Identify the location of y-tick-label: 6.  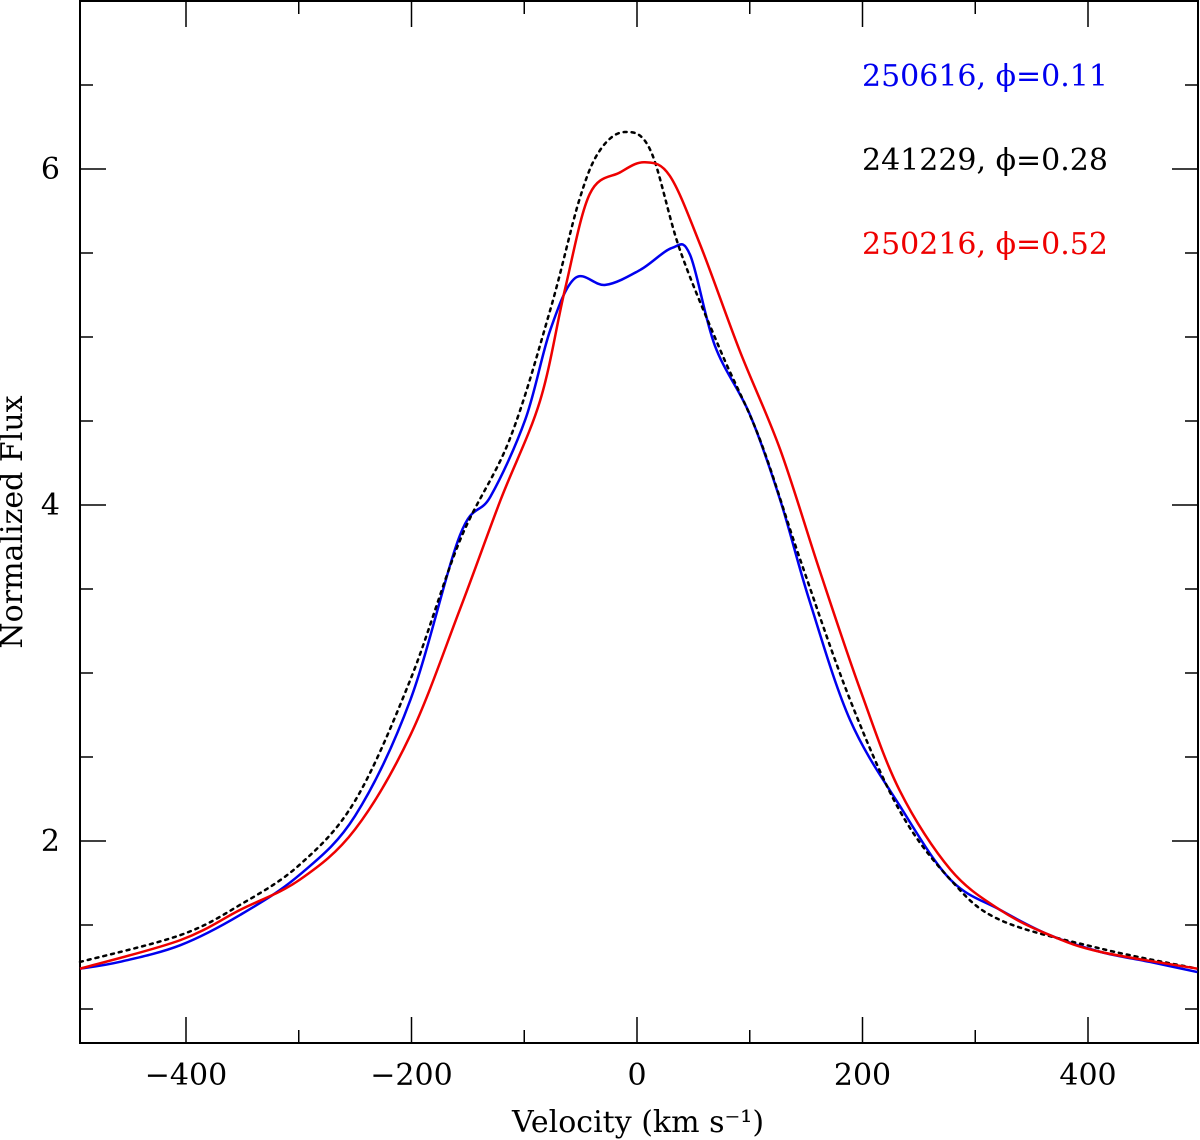
(50, 169).